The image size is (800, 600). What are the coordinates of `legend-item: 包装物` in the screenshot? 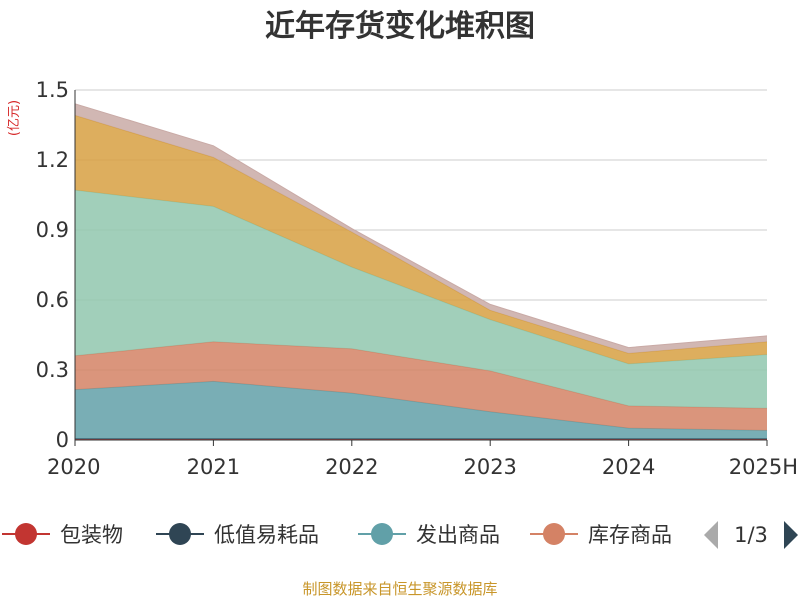 It's located at (62, 535).